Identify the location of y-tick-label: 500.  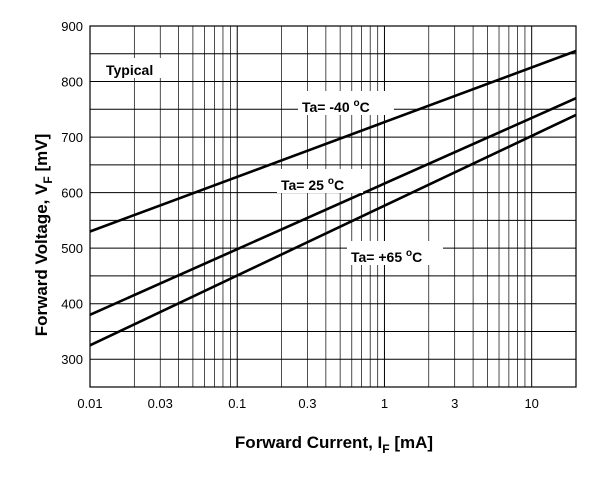
(72, 248).